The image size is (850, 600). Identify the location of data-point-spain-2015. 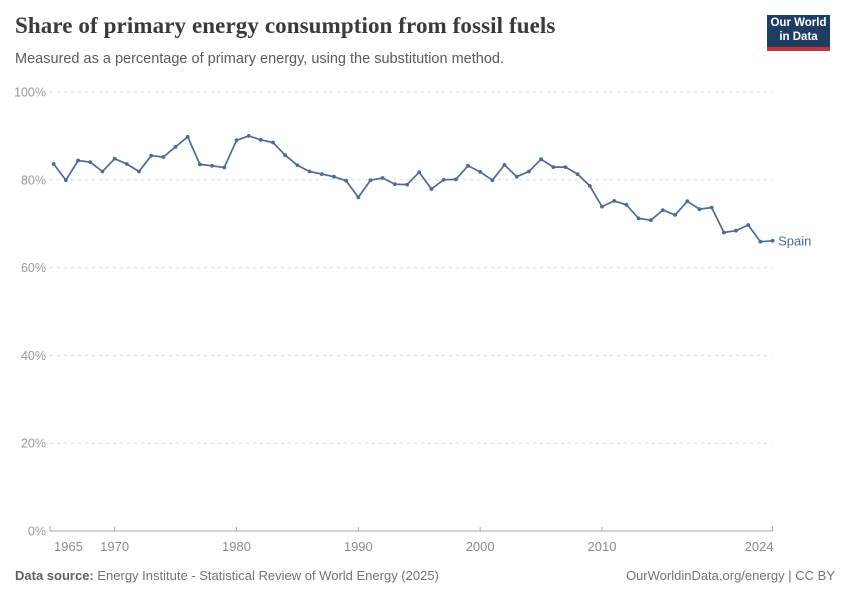
(663, 210).